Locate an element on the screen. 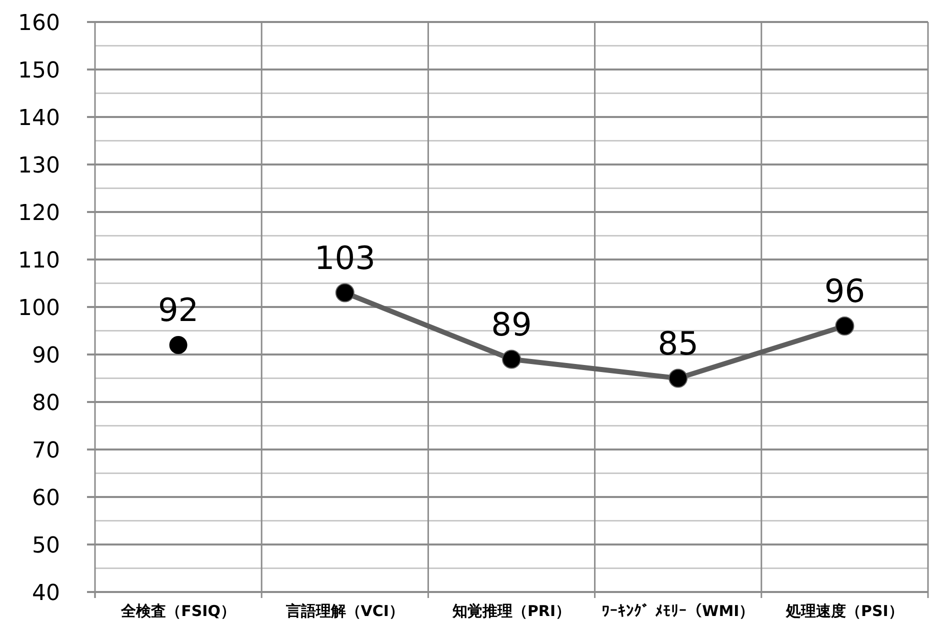 The width and height of the screenshot is (930, 624). y-tick-label: 120 is located at coordinates (39, 213).